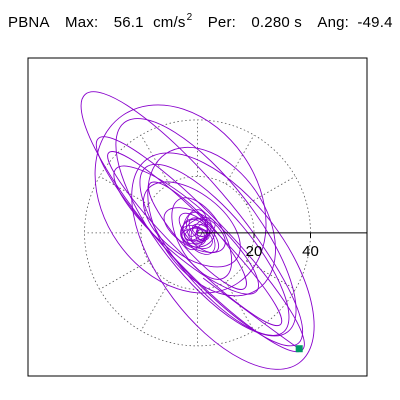  I want to click on radial-tick-label-40: 40, so click(310, 251).